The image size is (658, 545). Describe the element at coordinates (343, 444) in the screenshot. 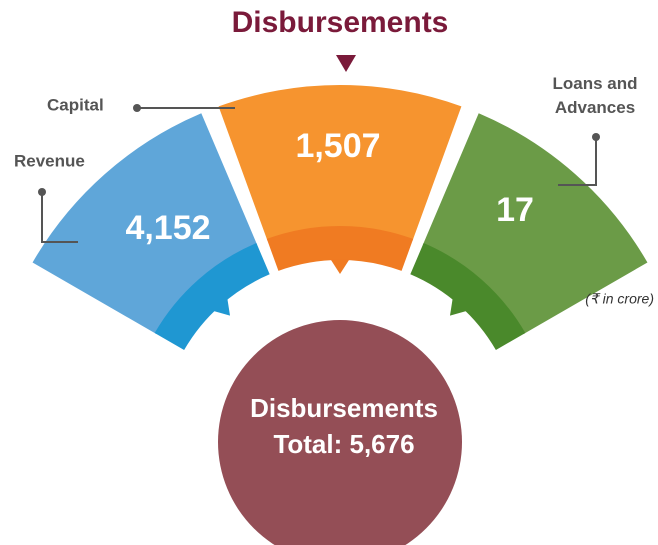

I see `center-total: Total: 5,676` at that location.